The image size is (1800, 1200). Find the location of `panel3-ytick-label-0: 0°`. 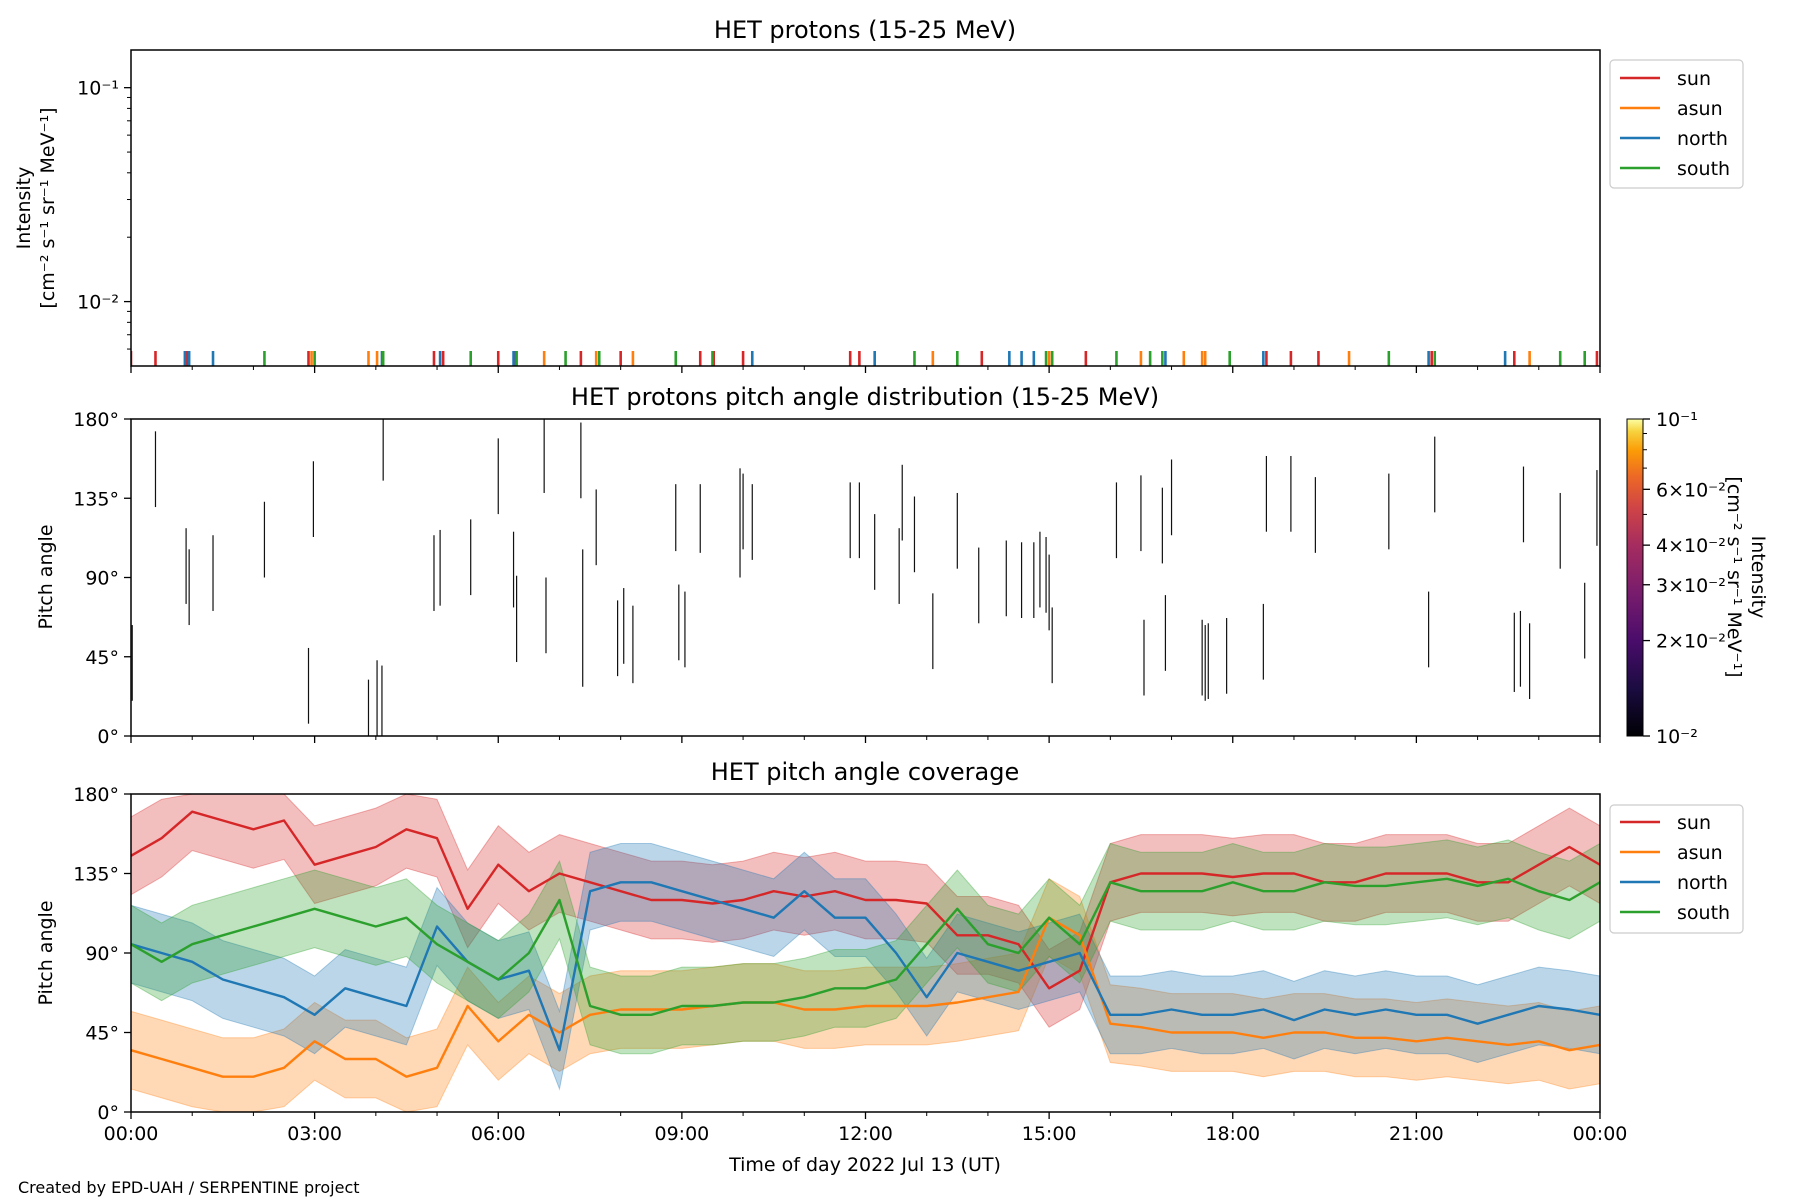

panel3-ytick-label-0: 0° is located at coordinates (108, 1113).